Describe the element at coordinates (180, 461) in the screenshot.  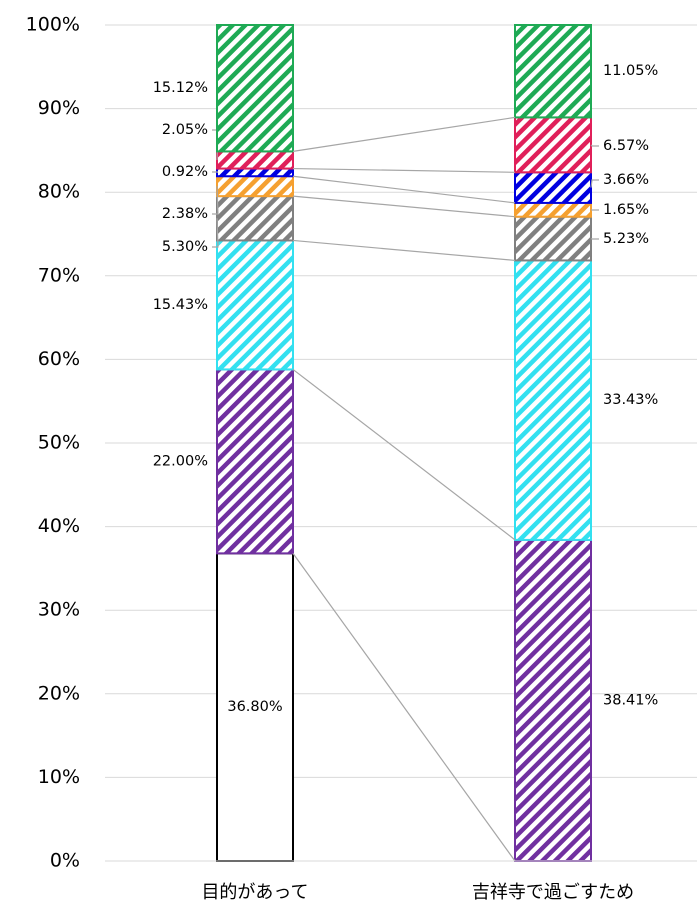
I see `value-label: 22.00%` at that location.